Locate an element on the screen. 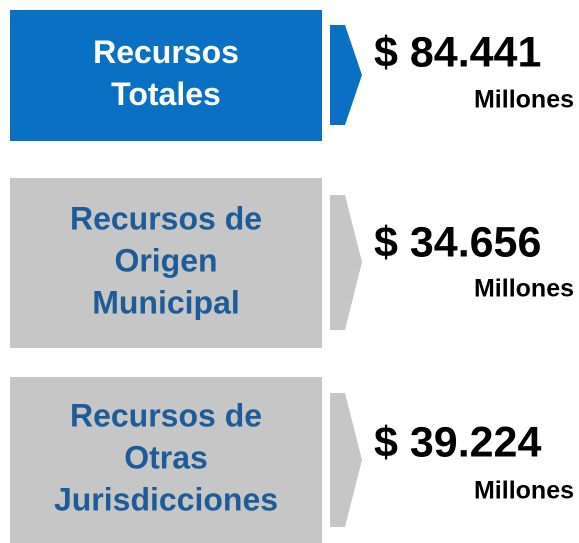 Image resolution: width=579 pixels, height=543 pixels. box-label: Otras is located at coordinates (166, 457).